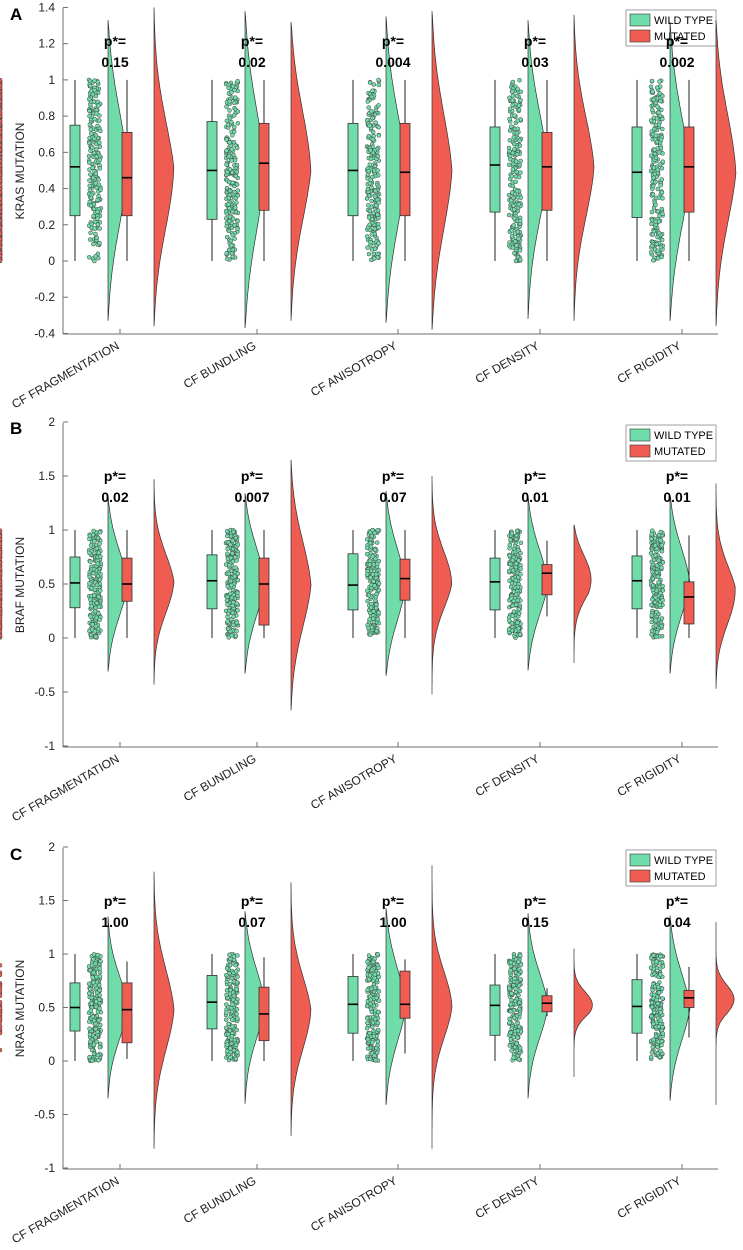 Image resolution: width=743 pixels, height=1250 pixels. I want to click on p-value: 1.00, so click(114, 922).